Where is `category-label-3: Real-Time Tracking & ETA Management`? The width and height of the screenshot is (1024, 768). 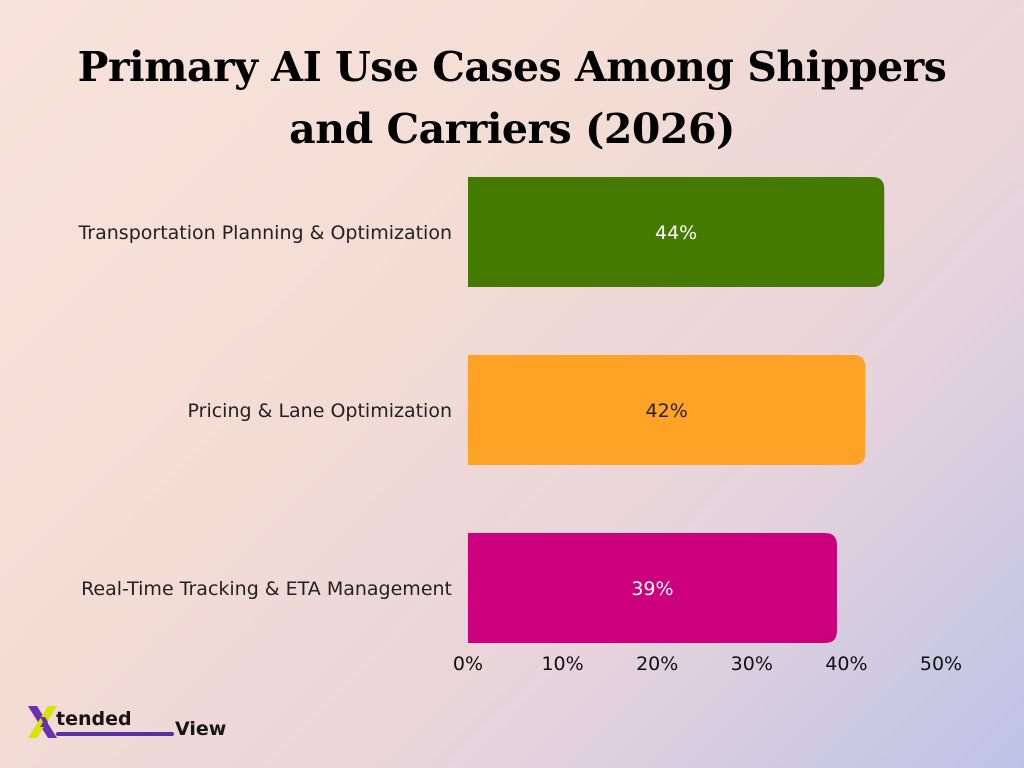
category-label-3: Real-Time Tracking & ETA Management is located at coordinates (266, 589).